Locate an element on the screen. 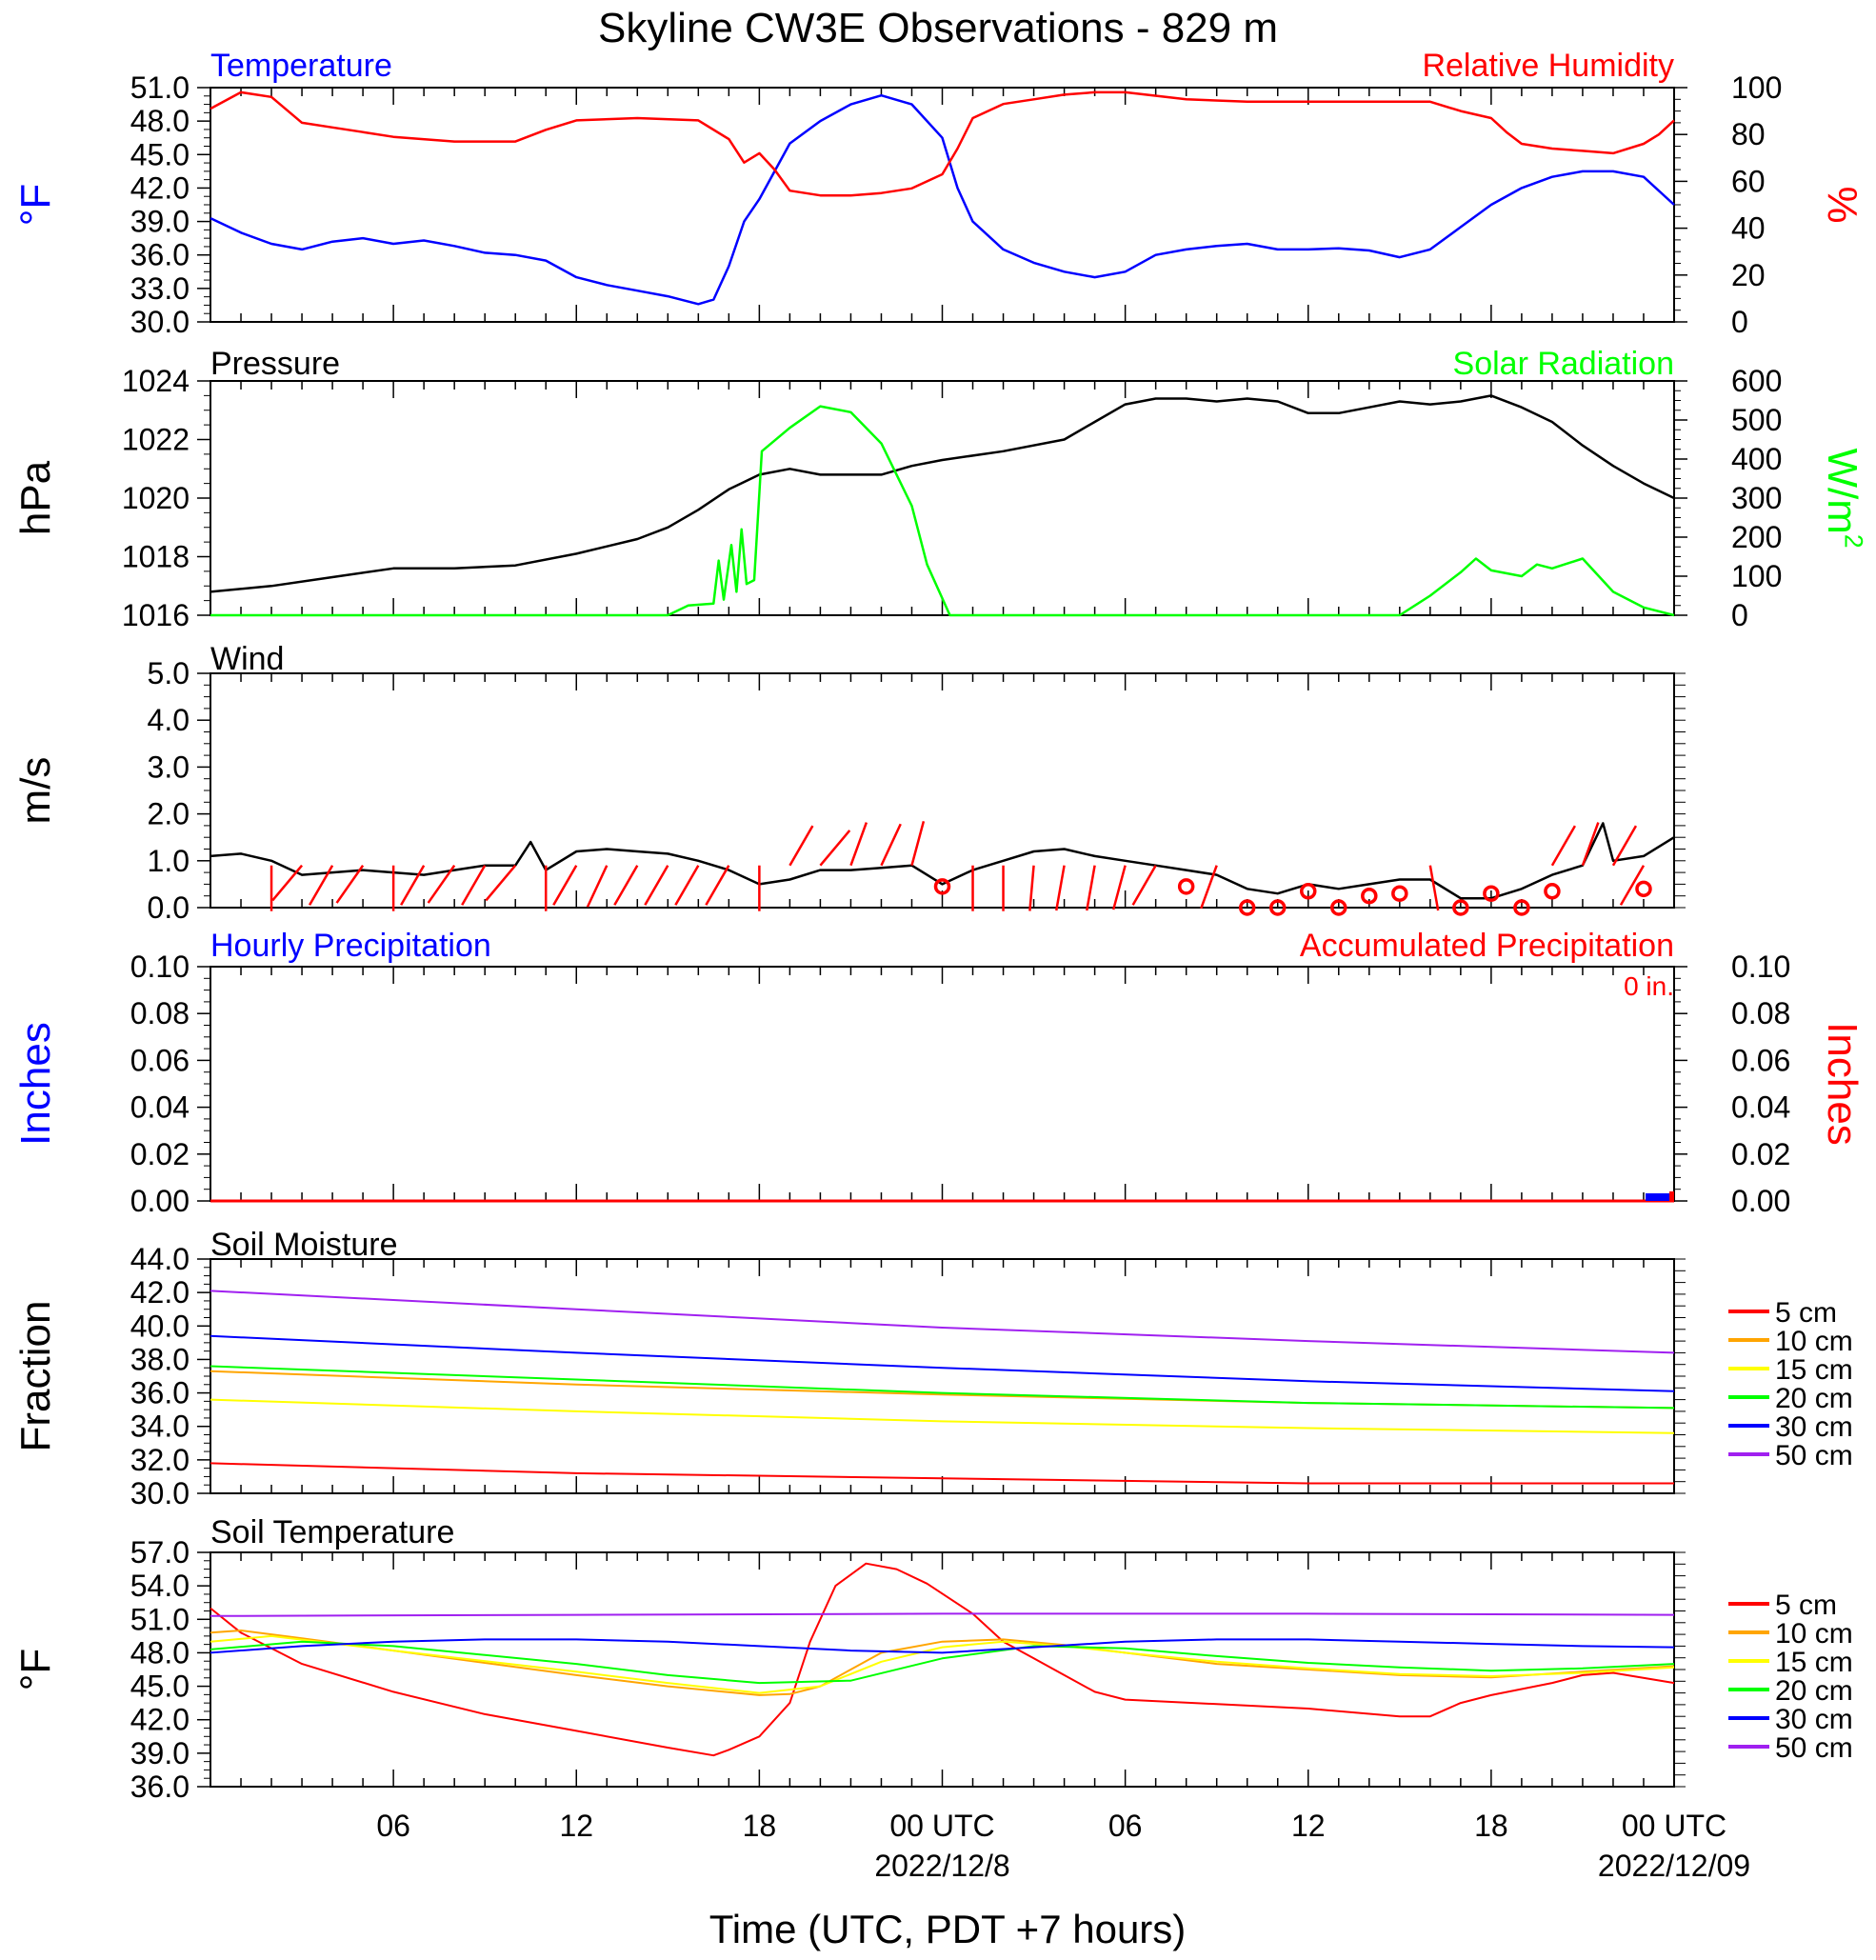  panel-title-right: Accumulated Precipitation is located at coordinates (1487, 946).